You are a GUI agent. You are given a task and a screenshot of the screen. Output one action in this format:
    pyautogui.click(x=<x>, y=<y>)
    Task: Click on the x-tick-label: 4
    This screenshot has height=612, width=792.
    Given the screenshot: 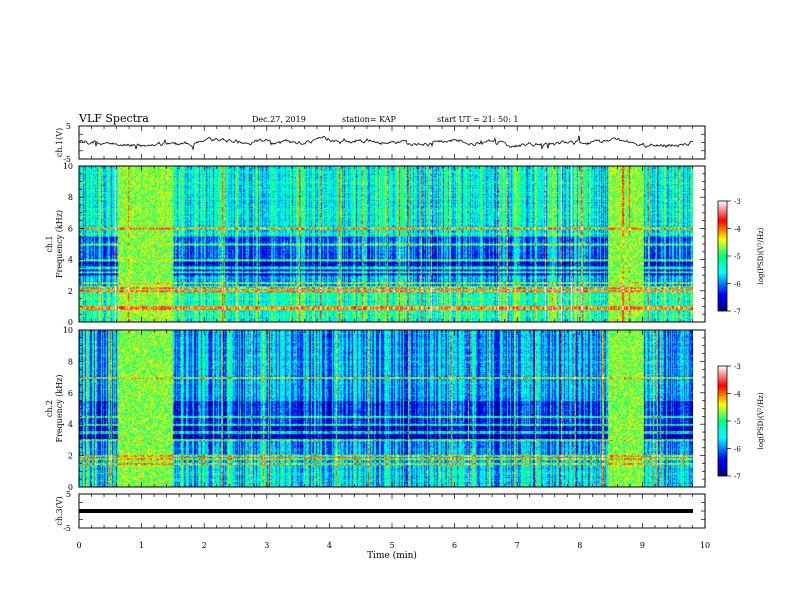 What is the action you would take?
    pyautogui.click(x=329, y=545)
    